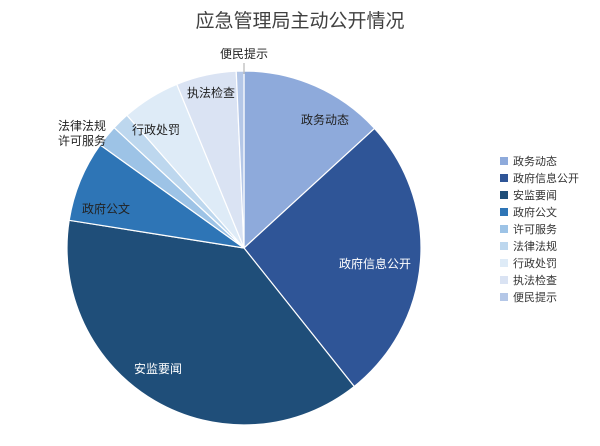 Image resolution: width=600 pixels, height=446 pixels. I want to click on legend-label: 政务动态, so click(535, 161).